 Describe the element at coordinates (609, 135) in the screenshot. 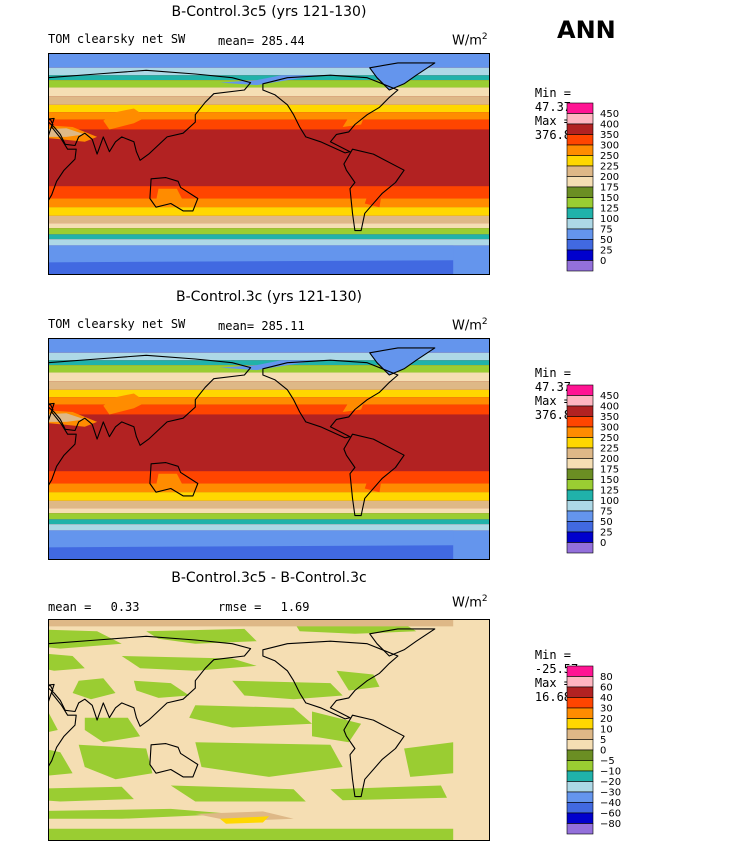

I see `legend-tick-label: 350` at that location.